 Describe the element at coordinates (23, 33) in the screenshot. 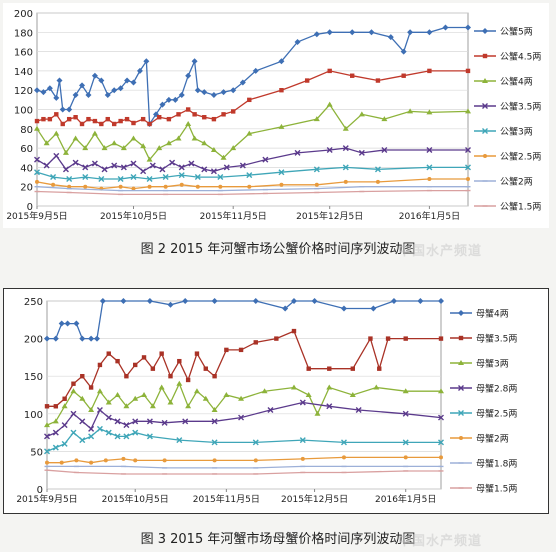

I see `y-tick-label: 180` at that location.